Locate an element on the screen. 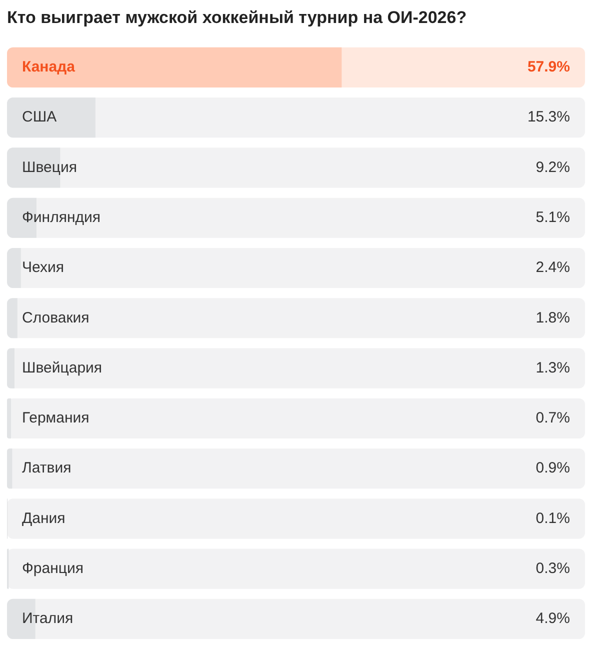 The image size is (591, 647). y-tick-label: Италия is located at coordinates (48, 619).